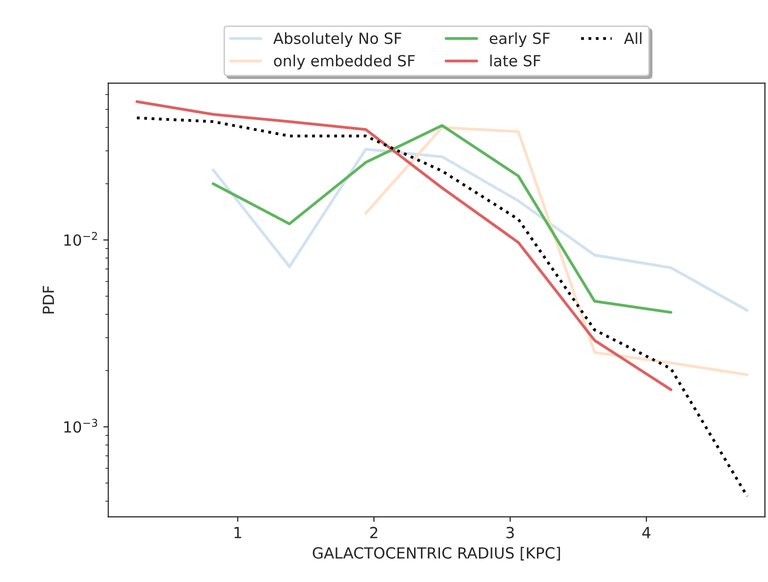 This screenshot has width=768, height=582. What do you see at coordinates (48, 300) in the screenshot?
I see `y-axis-title: PDF` at bounding box center [48, 300].